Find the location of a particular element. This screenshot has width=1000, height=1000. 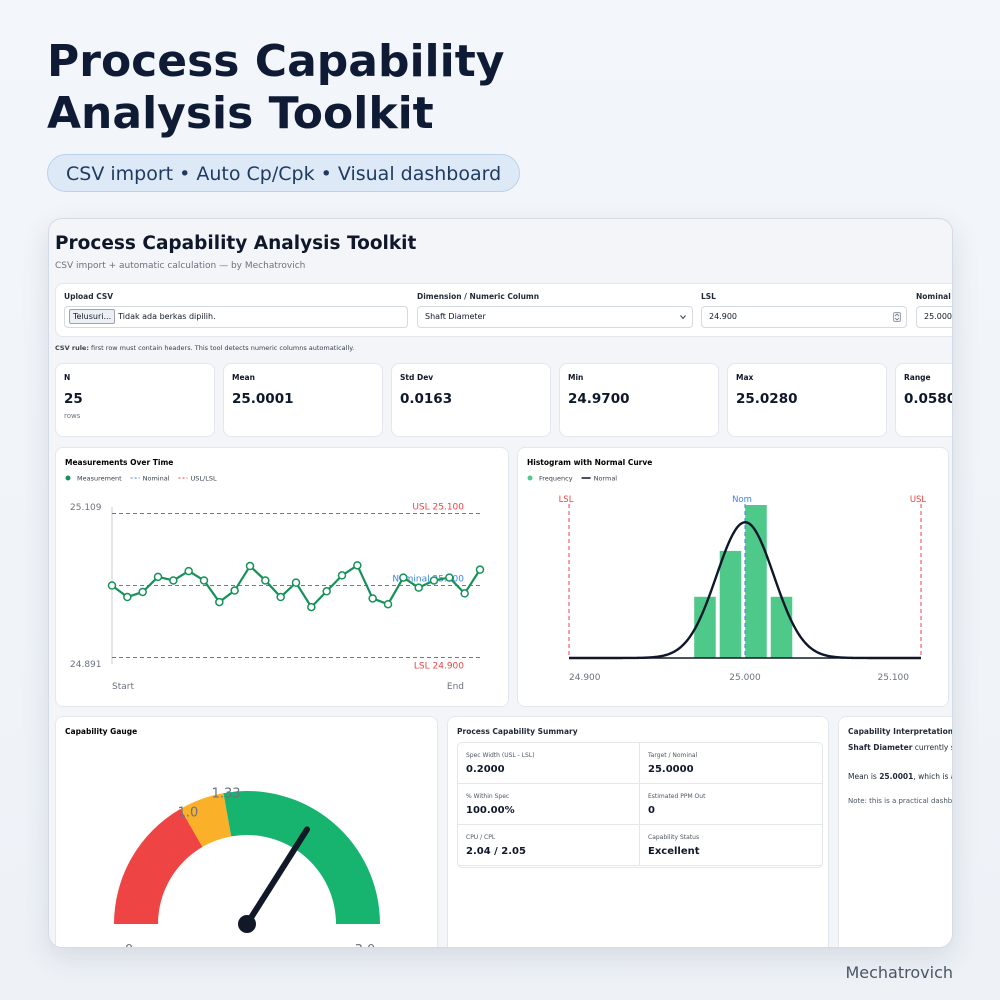

input-value: 24.900 is located at coordinates (723, 316).